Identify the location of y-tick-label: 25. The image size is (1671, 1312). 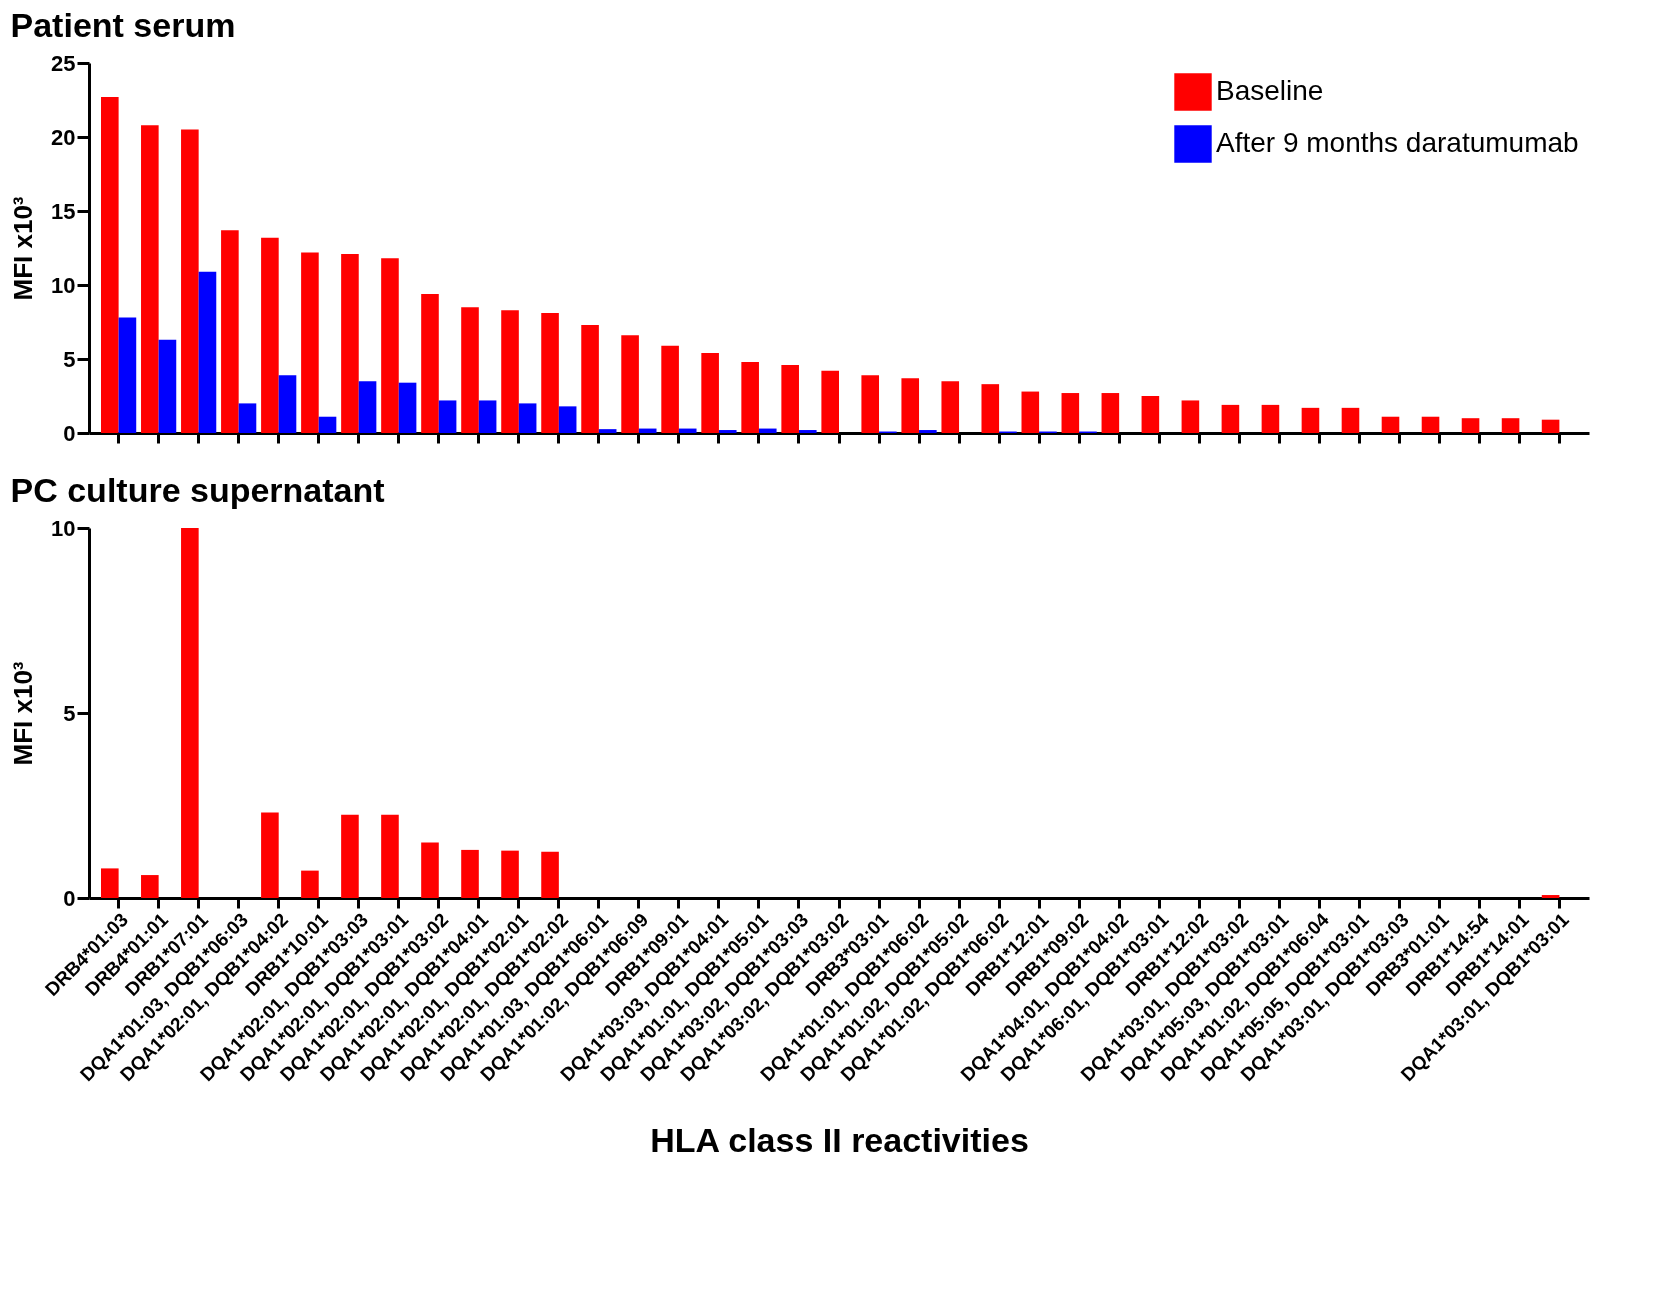
(63, 63).